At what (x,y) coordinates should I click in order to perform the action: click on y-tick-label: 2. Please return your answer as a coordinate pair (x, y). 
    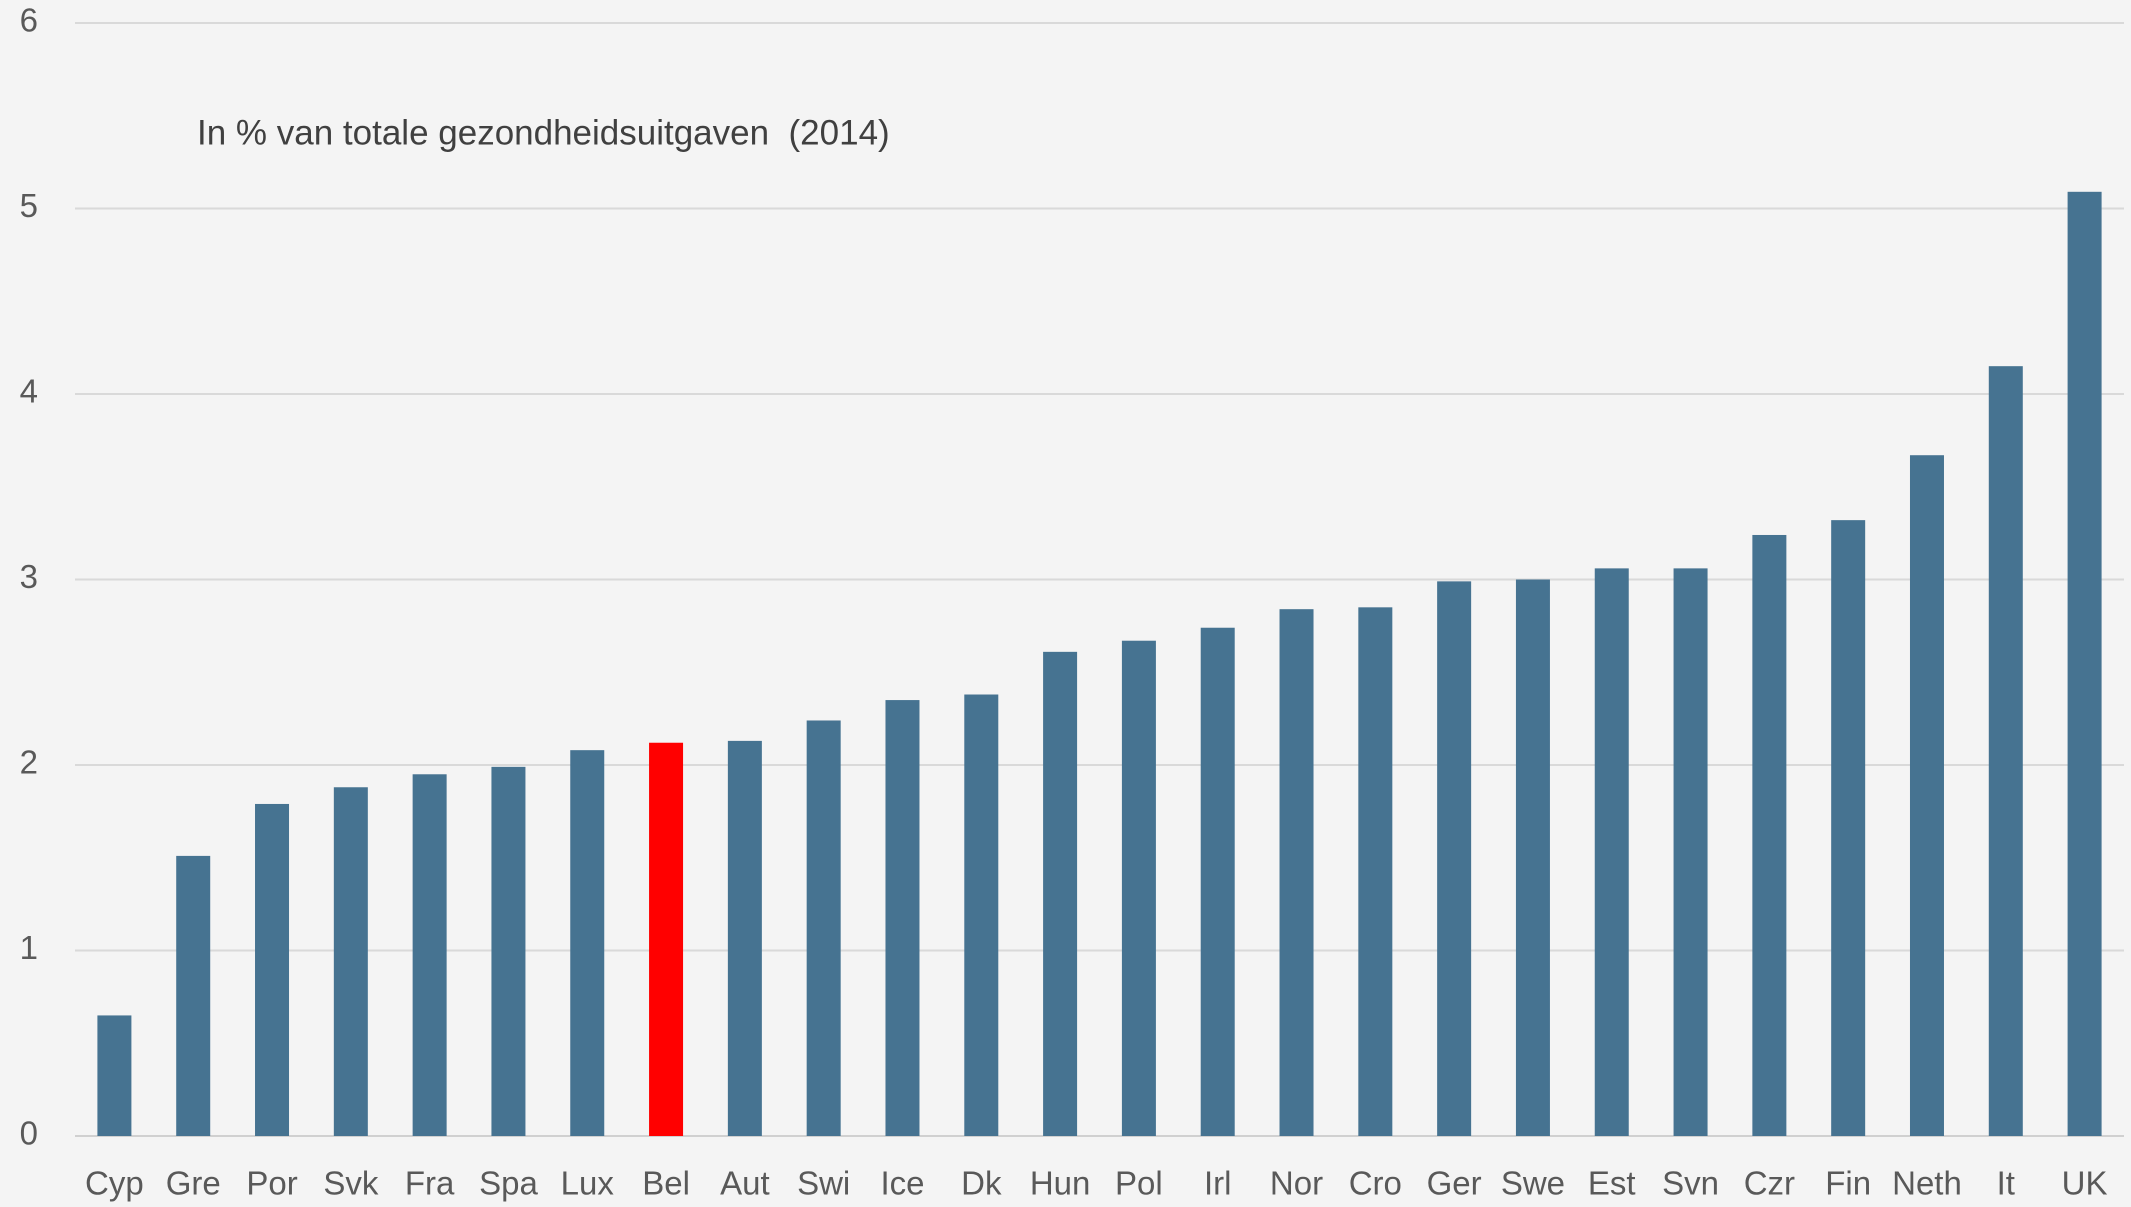
    Looking at the image, I should click on (29, 762).